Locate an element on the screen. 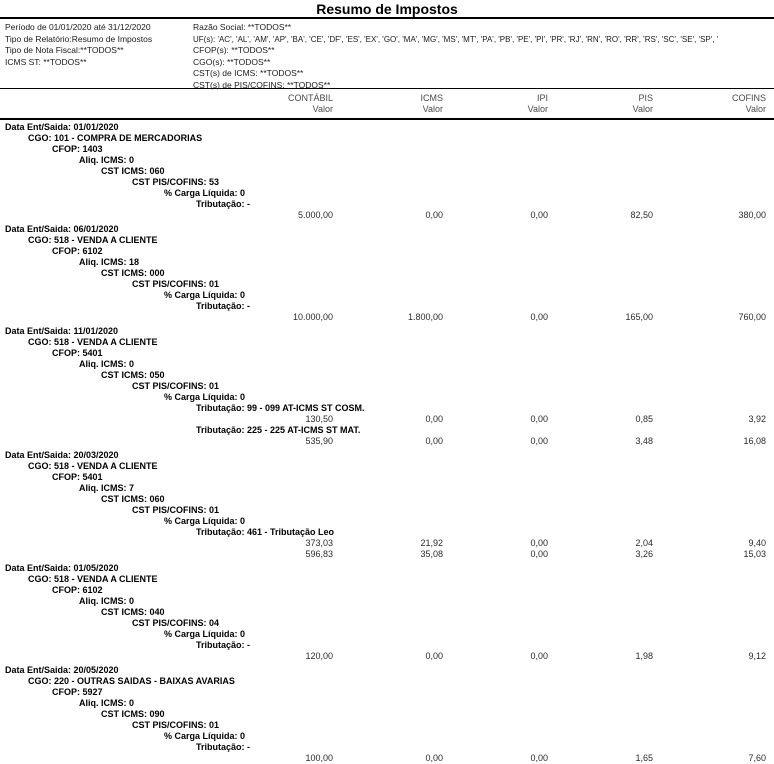 Image resolution: width=774 pixels, height=764 pixels. value-cell: 7,60 is located at coordinates (757, 758).